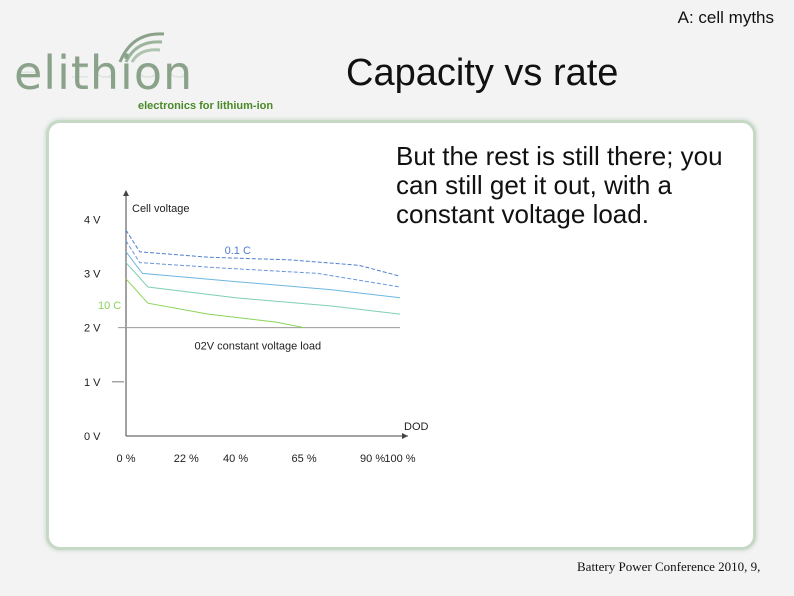 The width and height of the screenshot is (794, 596). What do you see at coordinates (304, 459) in the screenshot?
I see `x-tick-label: 65 %` at bounding box center [304, 459].